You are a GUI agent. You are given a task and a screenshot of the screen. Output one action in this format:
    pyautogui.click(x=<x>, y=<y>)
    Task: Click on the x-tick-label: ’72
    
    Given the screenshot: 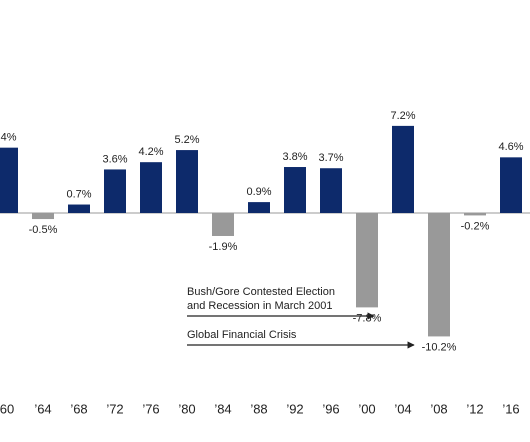 What is the action you would take?
    pyautogui.click(x=114, y=408)
    